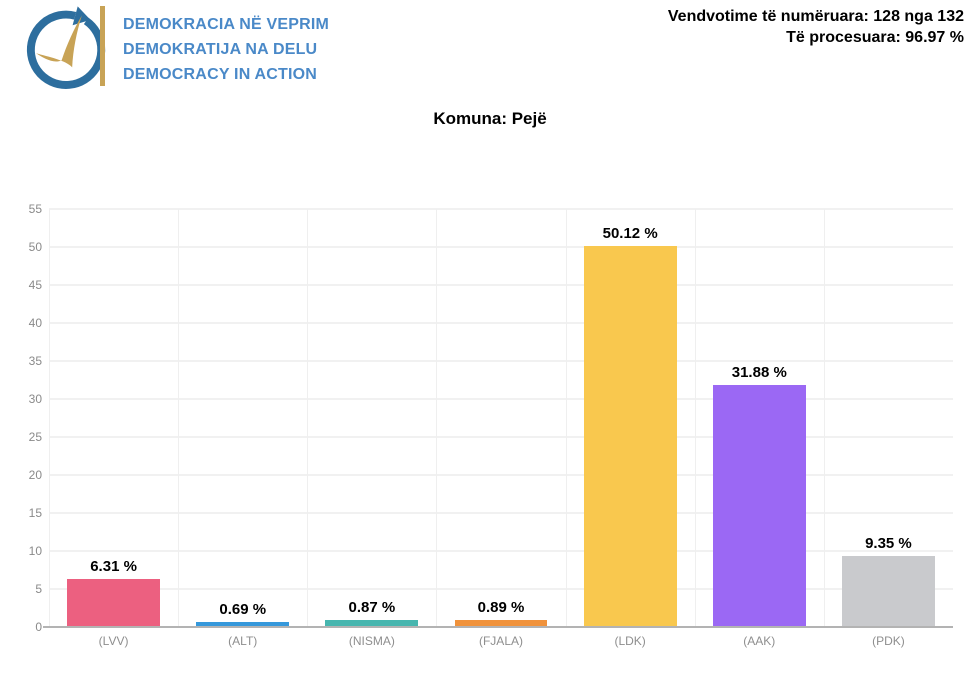 Image resolution: width=980 pixels, height=683 pixels. I want to click on brand-logo, so click(66, 48).